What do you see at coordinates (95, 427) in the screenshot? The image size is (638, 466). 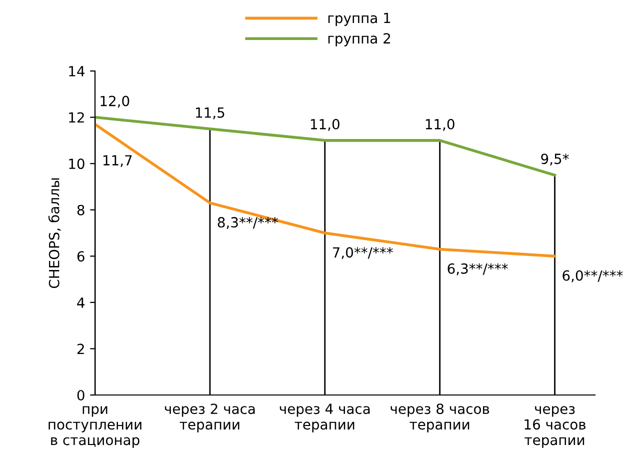 I see `x-tick-label: при поступлении в стационар` at bounding box center [95, 427].